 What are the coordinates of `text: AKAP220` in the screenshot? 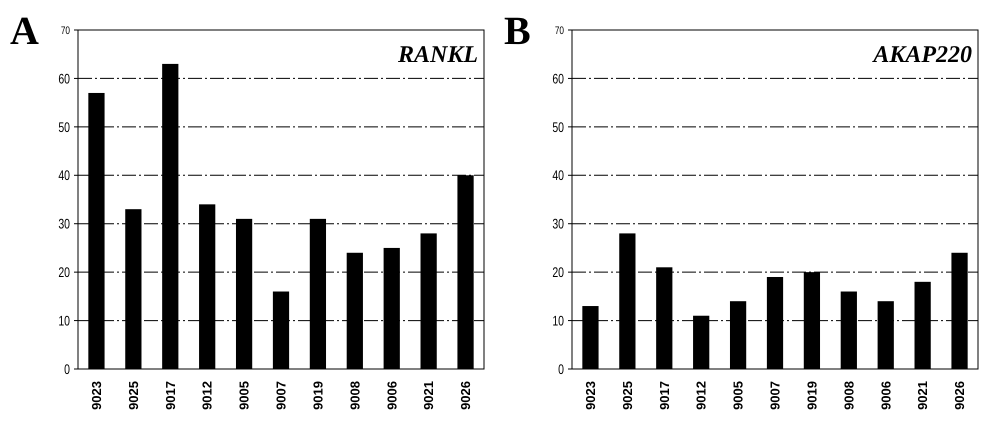 It's located at (921, 55).